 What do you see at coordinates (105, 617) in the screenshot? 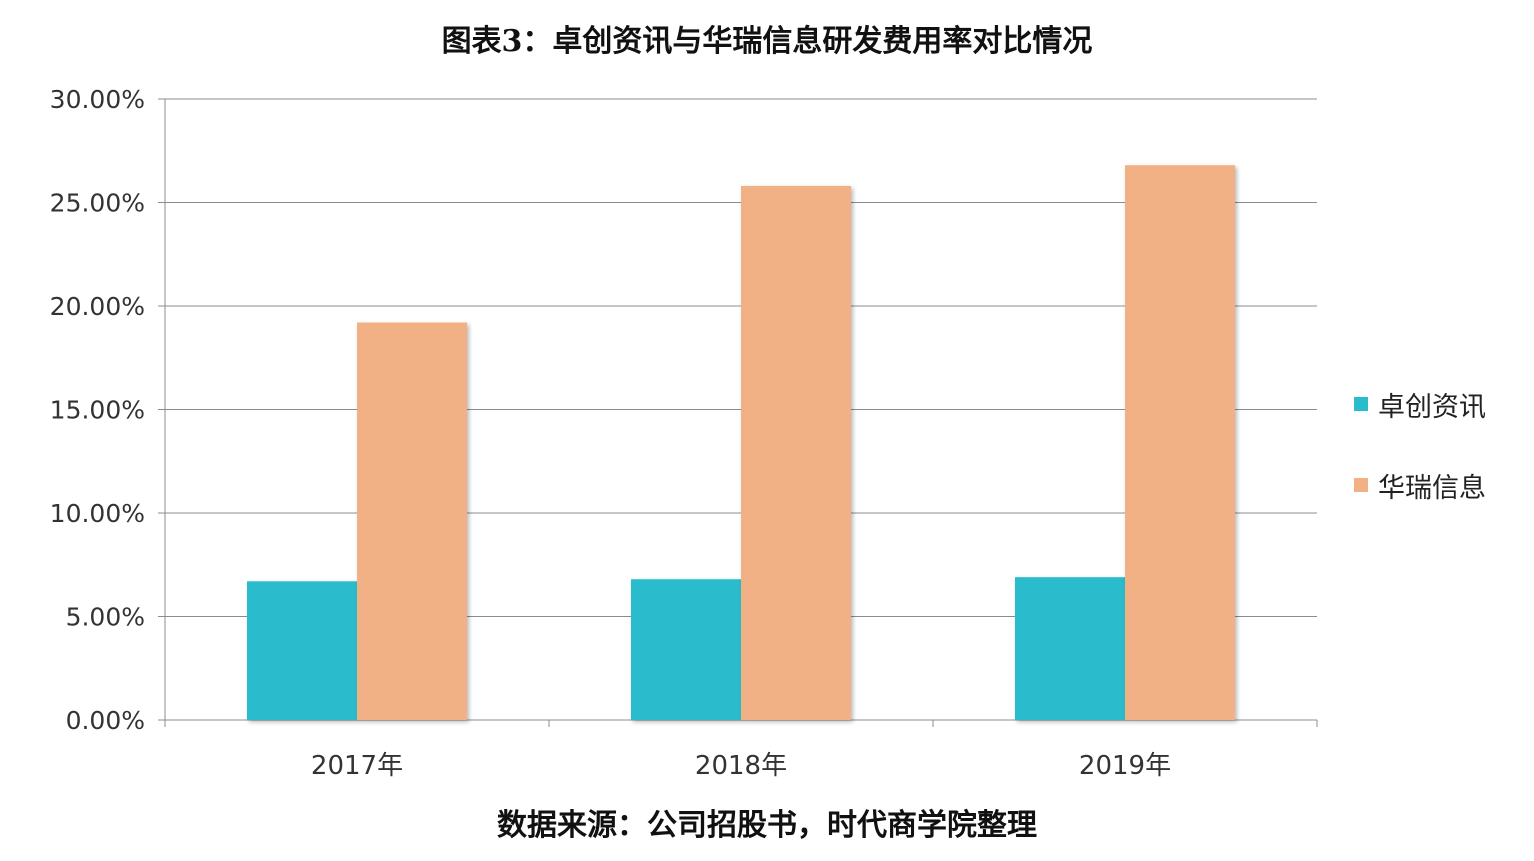
I see `y-tick-label: 5.00%` at bounding box center [105, 617].